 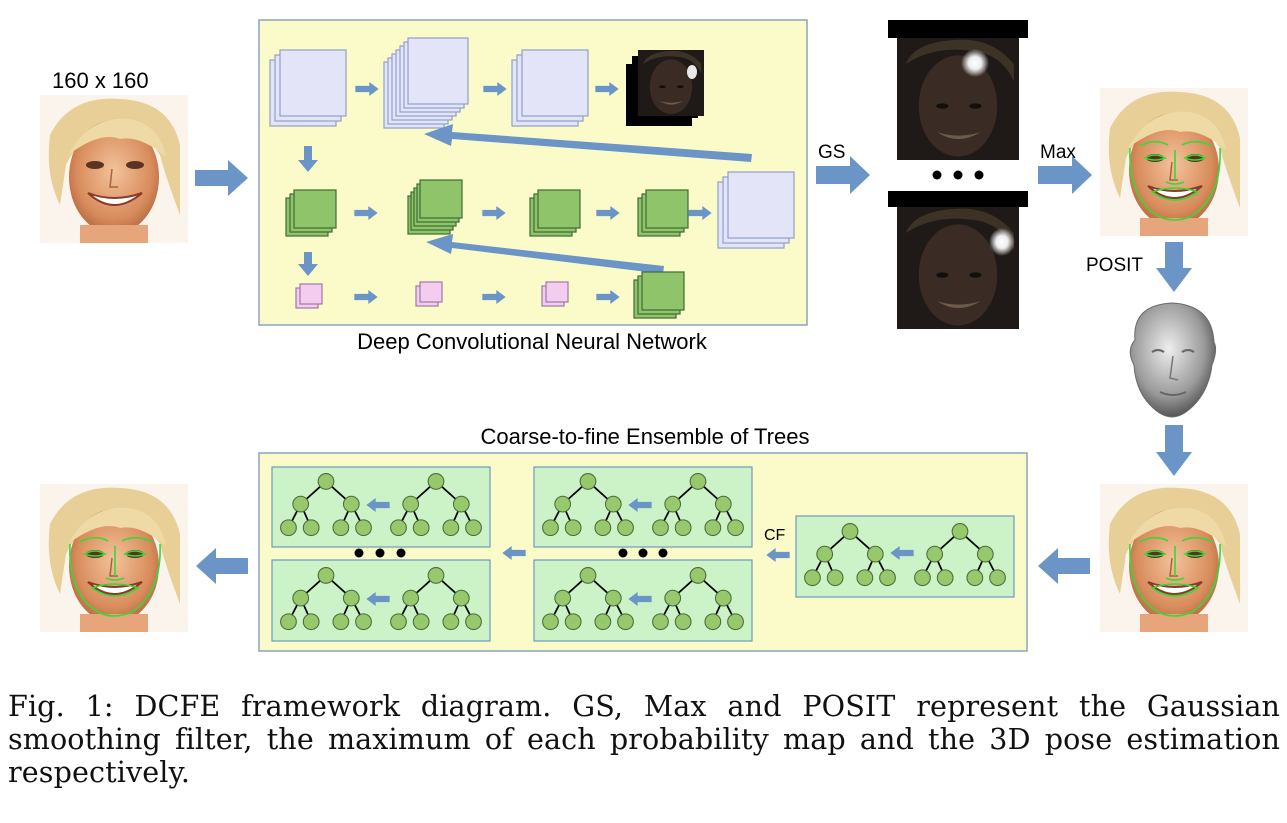 I want to click on output-landmark-face, so click(x=114, y=558).